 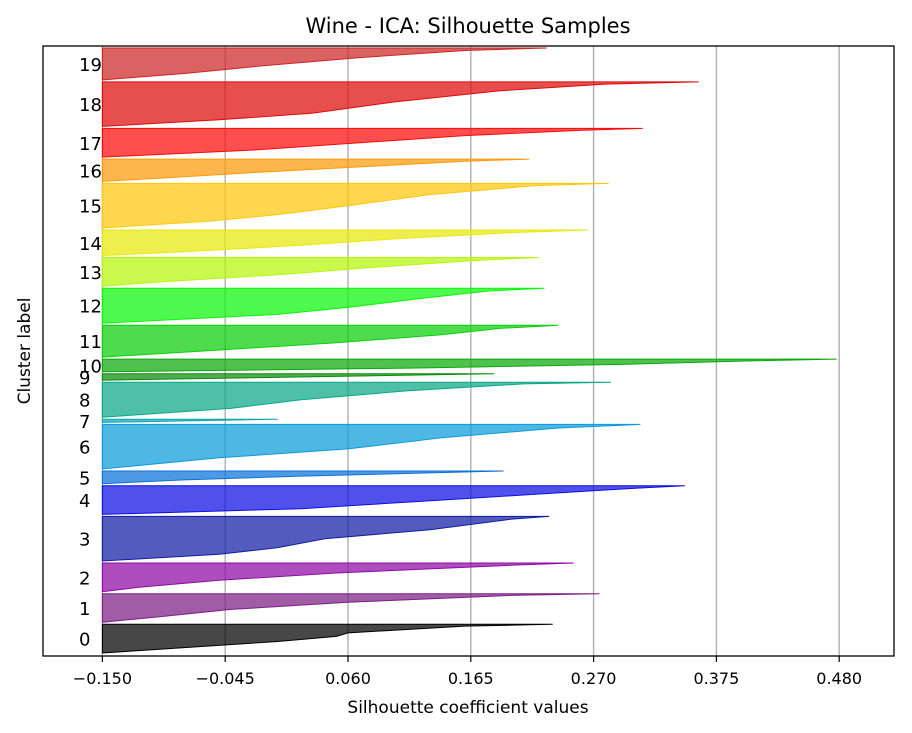 I want to click on cluster-label-9: 9, so click(x=84, y=378).